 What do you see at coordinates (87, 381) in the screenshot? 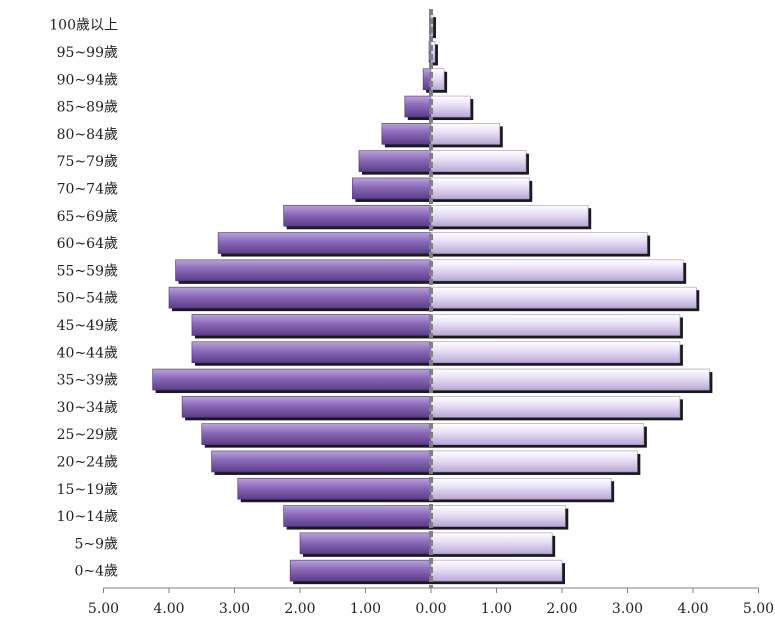
I see `y-tick-label: 35~39歲` at bounding box center [87, 381].